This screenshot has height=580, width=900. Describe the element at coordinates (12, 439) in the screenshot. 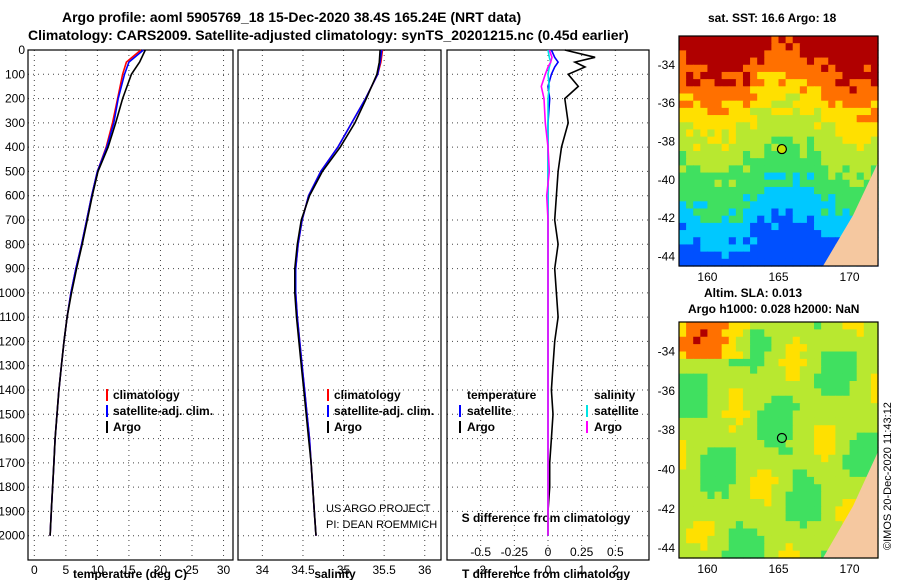

I see `y-tick-label: 1600` at that location.